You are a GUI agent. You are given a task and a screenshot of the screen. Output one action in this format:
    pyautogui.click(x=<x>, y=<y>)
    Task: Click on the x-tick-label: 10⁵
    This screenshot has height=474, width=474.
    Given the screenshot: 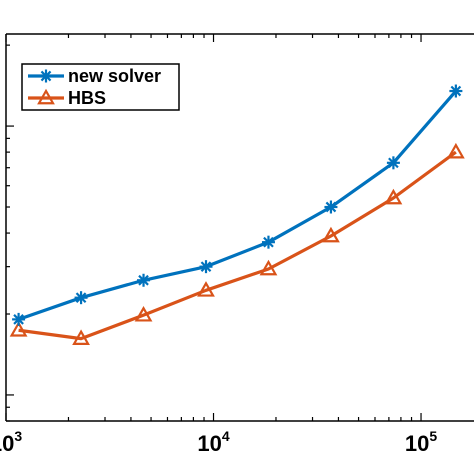 What is the action you would take?
    pyautogui.click(x=421, y=442)
    